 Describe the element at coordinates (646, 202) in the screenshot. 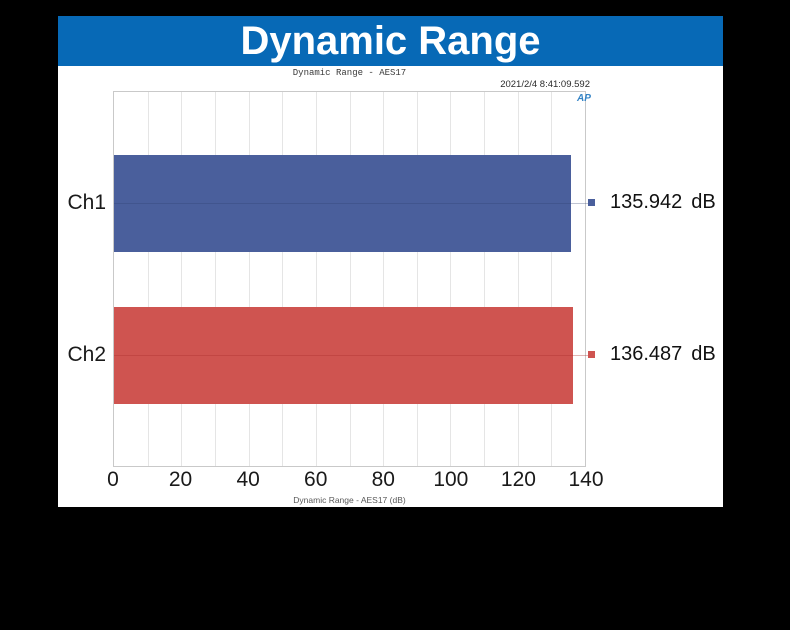

I see `value-number: 135.942` at that location.